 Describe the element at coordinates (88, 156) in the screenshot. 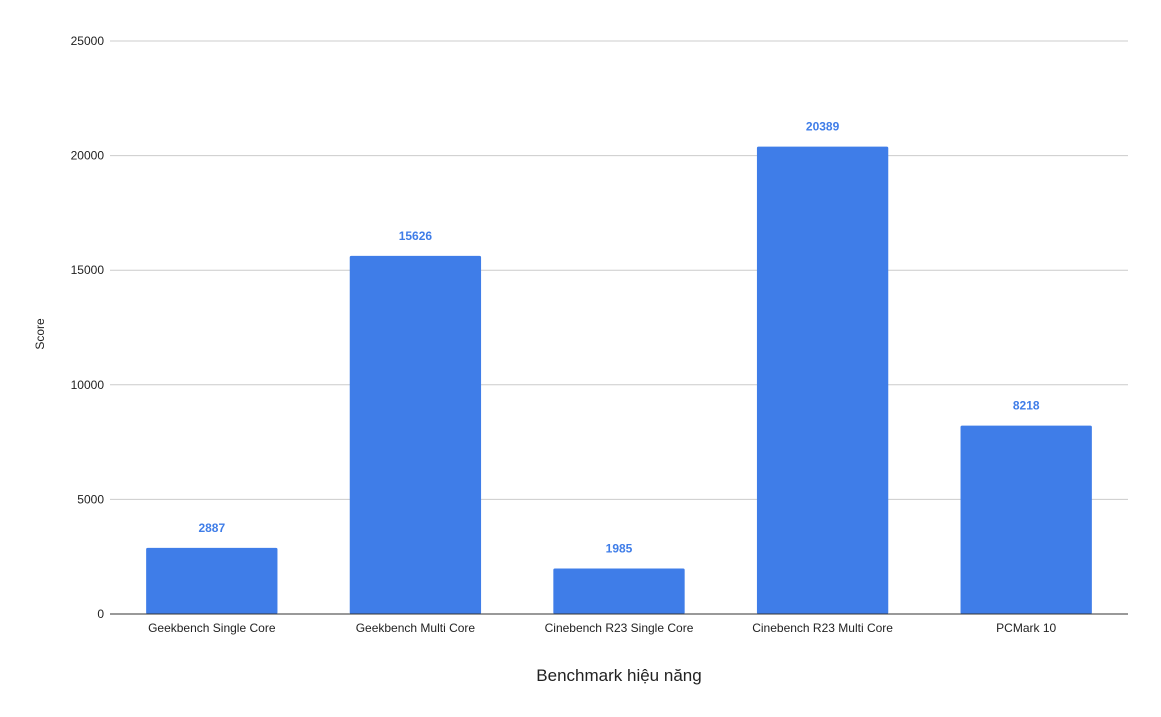

I see `y-tick-label: 20000` at that location.